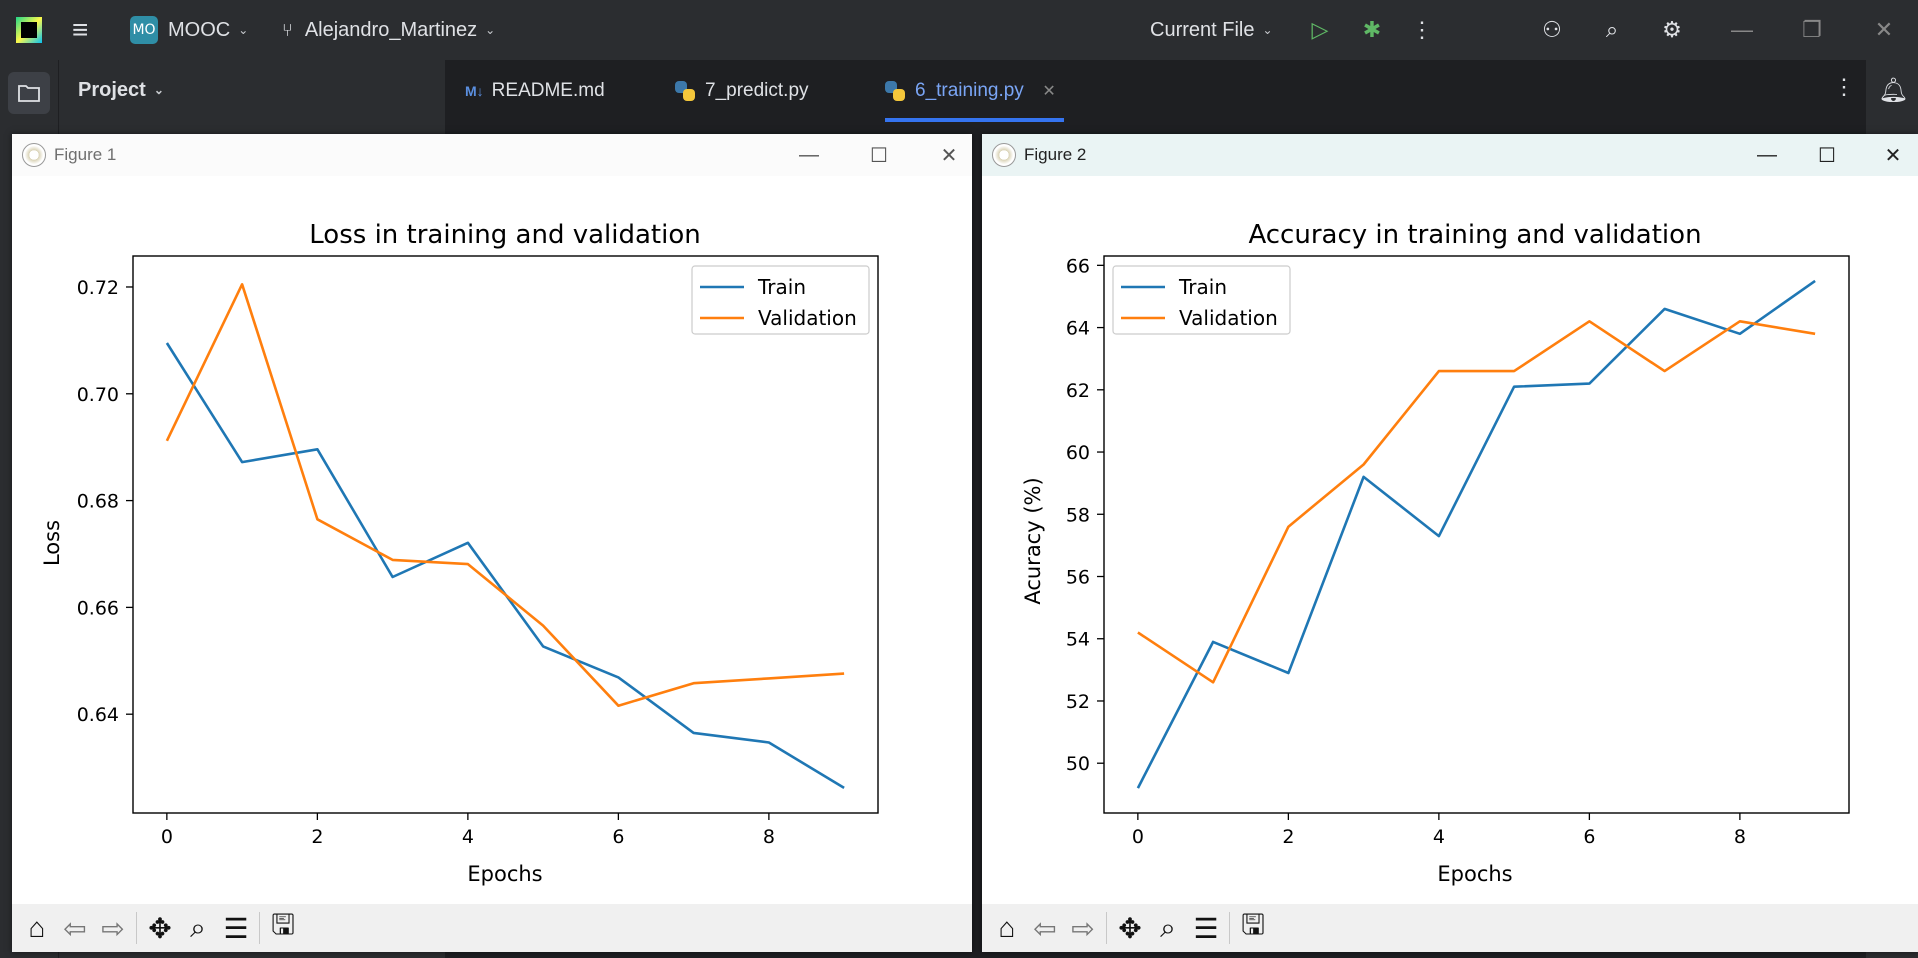  What do you see at coordinates (98, 608) in the screenshot?
I see `y-tick-label: 0.66` at bounding box center [98, 608].